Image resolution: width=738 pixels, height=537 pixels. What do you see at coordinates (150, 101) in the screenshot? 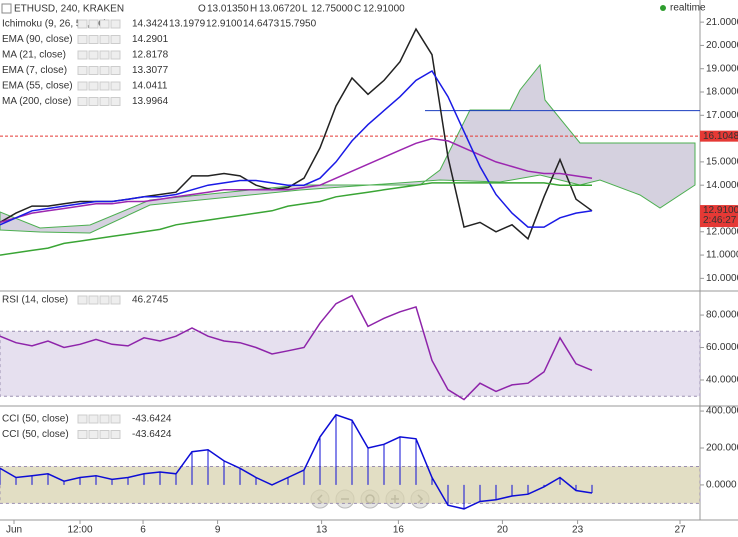
I see `legend-value: 13.9964` at bounding box center [150, 101].